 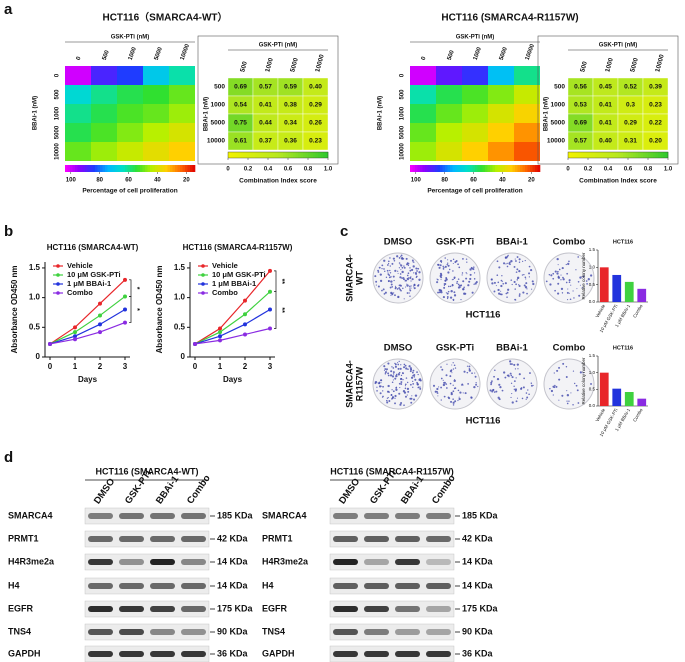 What do you see at coordinates (128, 181) in the screenshot?
I see `colorbar-tick-label: 60` at bounding box center [128, 181].